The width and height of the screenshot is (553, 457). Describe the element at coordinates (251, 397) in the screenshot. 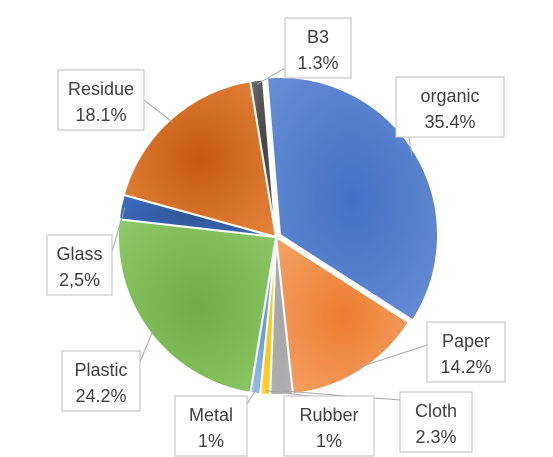

I see `leader-line-metal` at that location.